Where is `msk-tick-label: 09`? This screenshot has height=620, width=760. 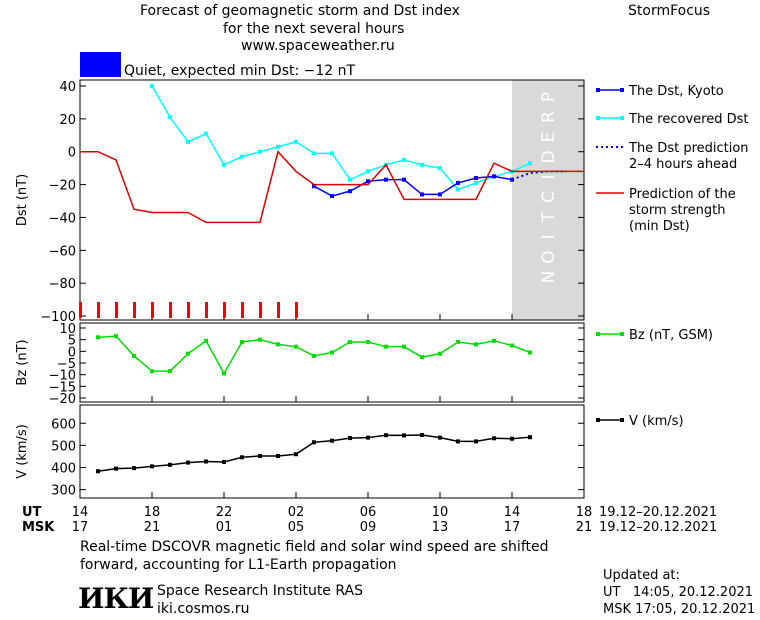
msk-tick-label: 09 is located at coordinates (368, 527).